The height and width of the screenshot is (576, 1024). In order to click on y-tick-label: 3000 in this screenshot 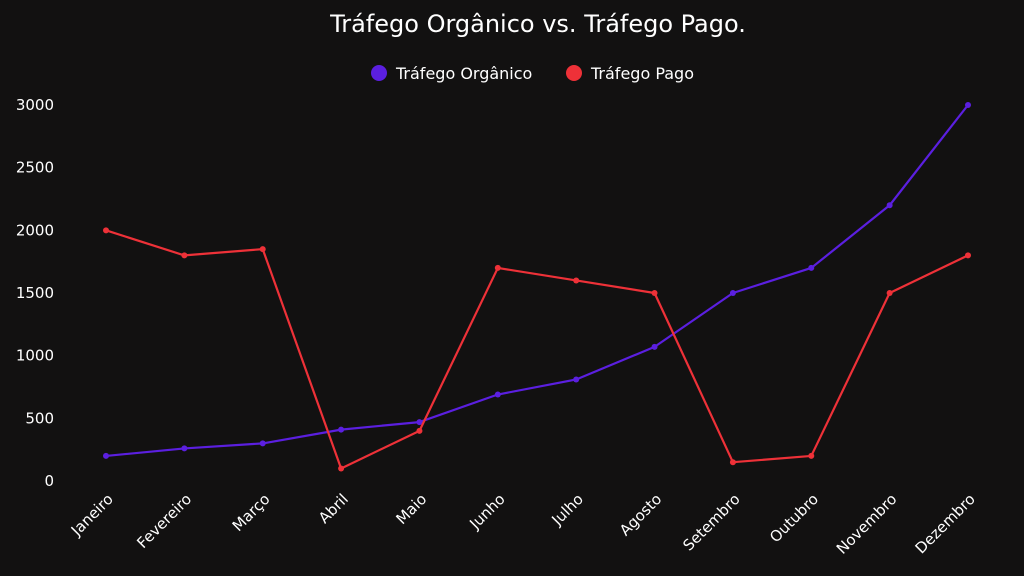, I will do `click(35, 105)`.